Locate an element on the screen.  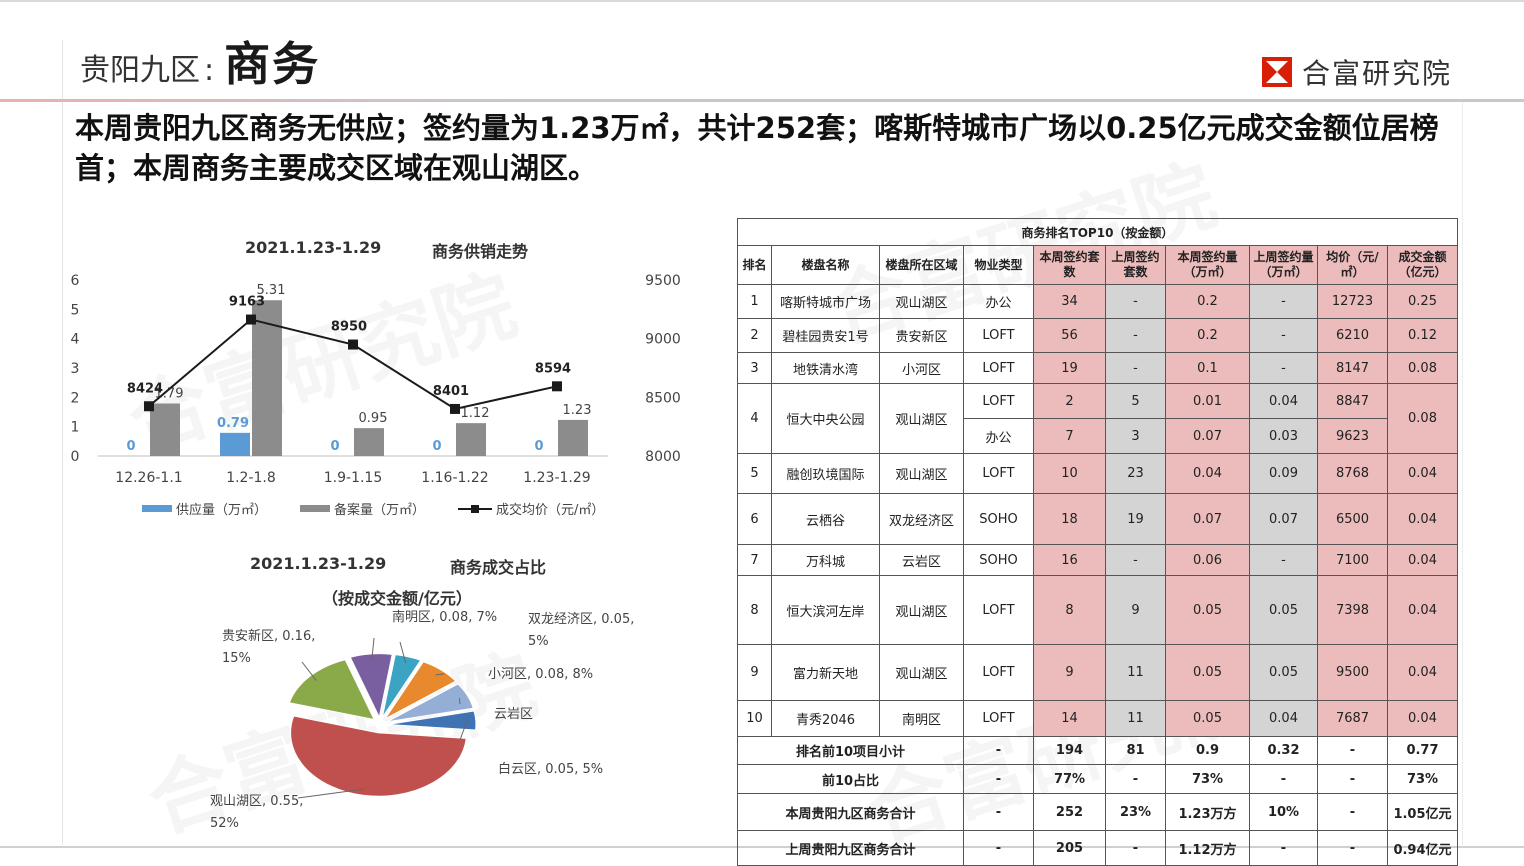
category-label: 12.26-1.1 is located at coordinates (148, 478).